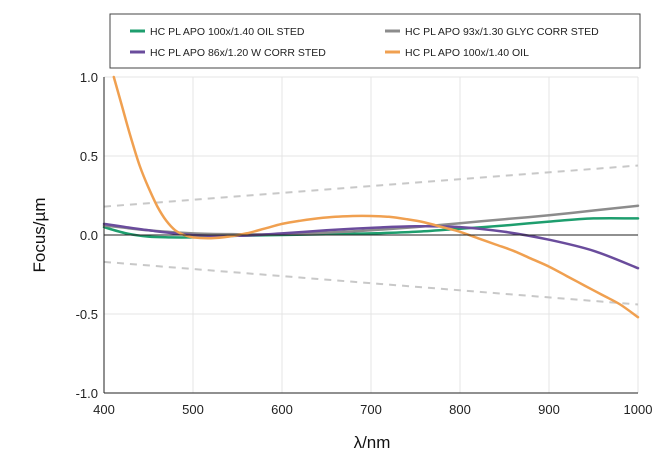  I want to click on x-tick-label: 400, so click(104, 409).